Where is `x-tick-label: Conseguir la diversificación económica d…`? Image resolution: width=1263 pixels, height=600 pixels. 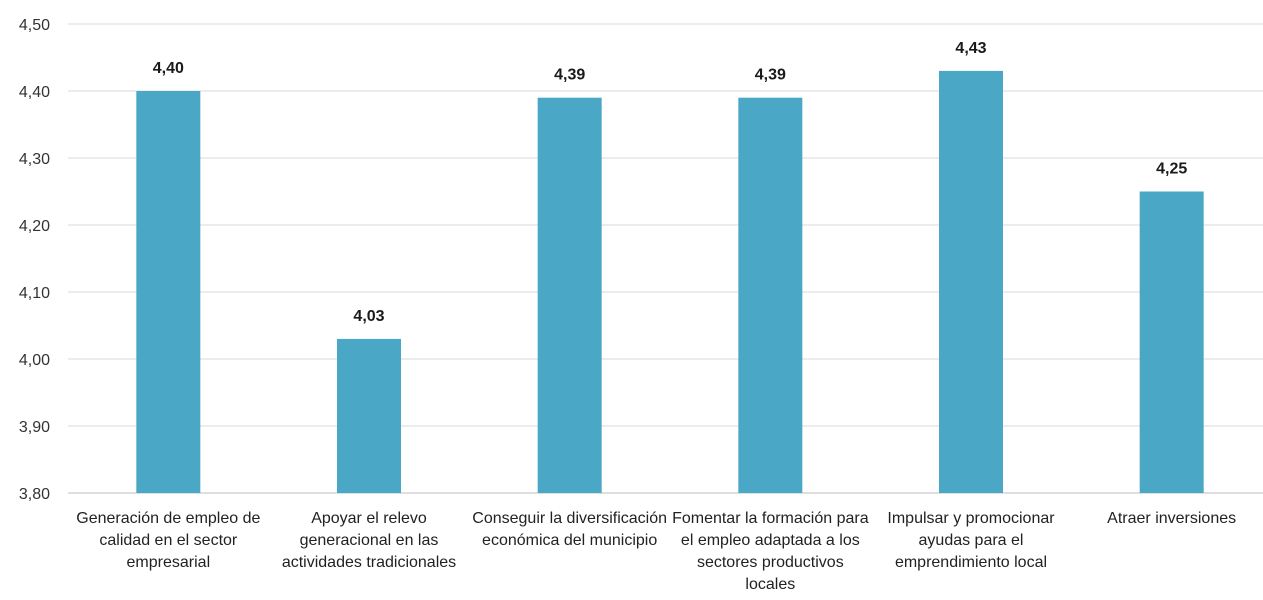
x-tick-label: Conseguir la diversificación económica d… is located at coordinates (570, 529).